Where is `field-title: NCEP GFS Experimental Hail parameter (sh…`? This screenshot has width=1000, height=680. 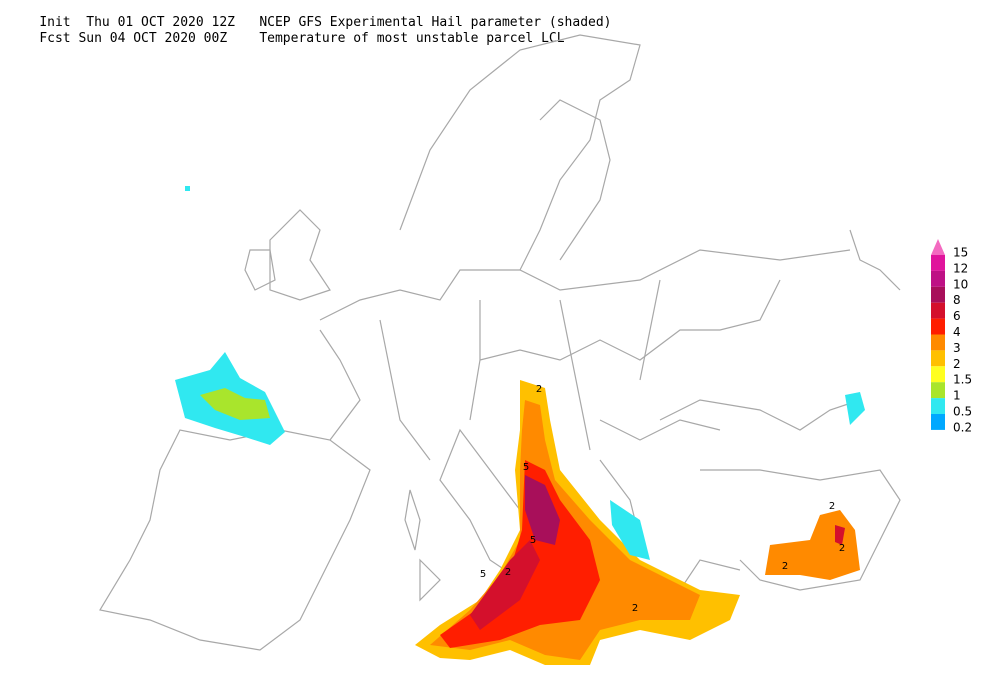
field-title: NCEP GFS Experimental Hail parameter (sh… is located at coordinates (435, 22).